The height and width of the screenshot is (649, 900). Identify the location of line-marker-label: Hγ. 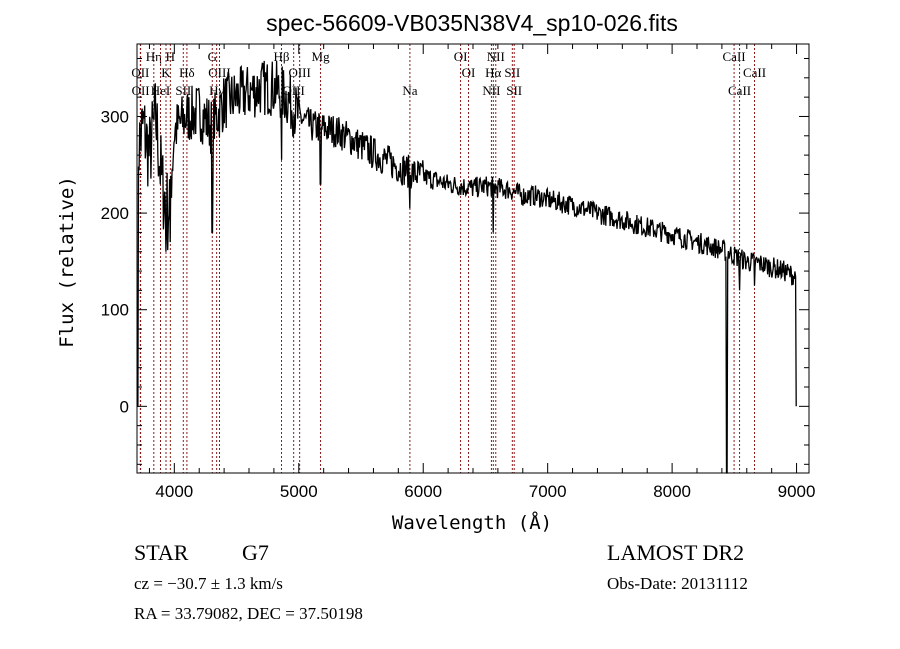
(216, 90).